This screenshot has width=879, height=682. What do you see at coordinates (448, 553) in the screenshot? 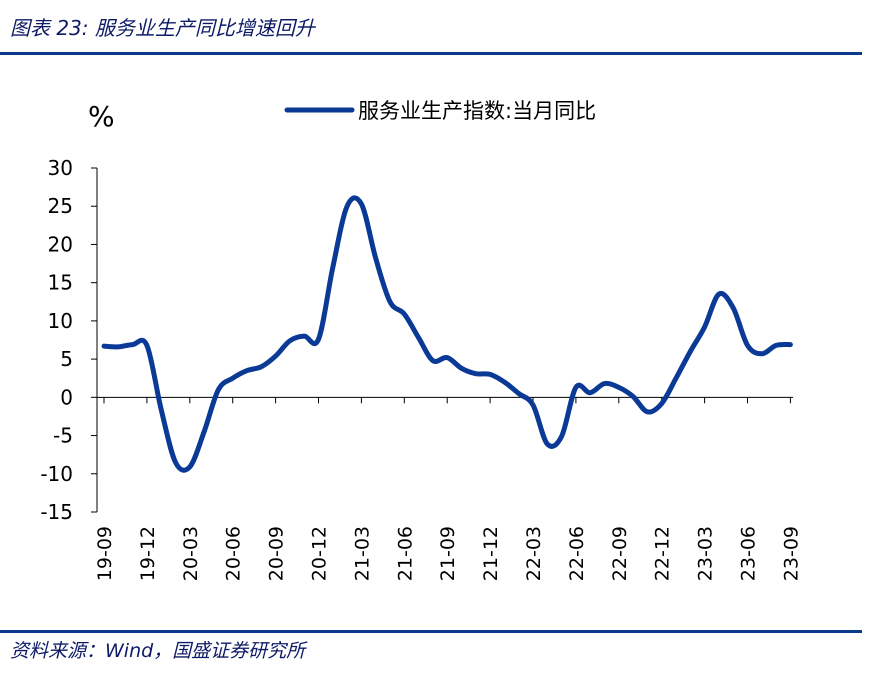
I see `x-tick-label: 21-09` at bounding box center [448, 553].